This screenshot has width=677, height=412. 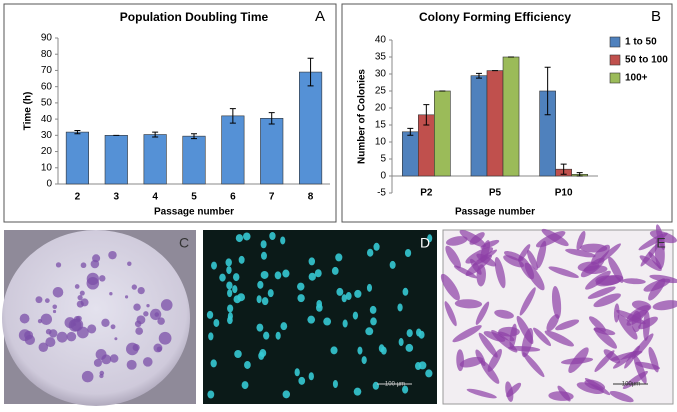 What do you see at coordinates (28, 111) in the screenshot?
I see `y-axis-label: Time (h)` at bounding box center [28, 111].